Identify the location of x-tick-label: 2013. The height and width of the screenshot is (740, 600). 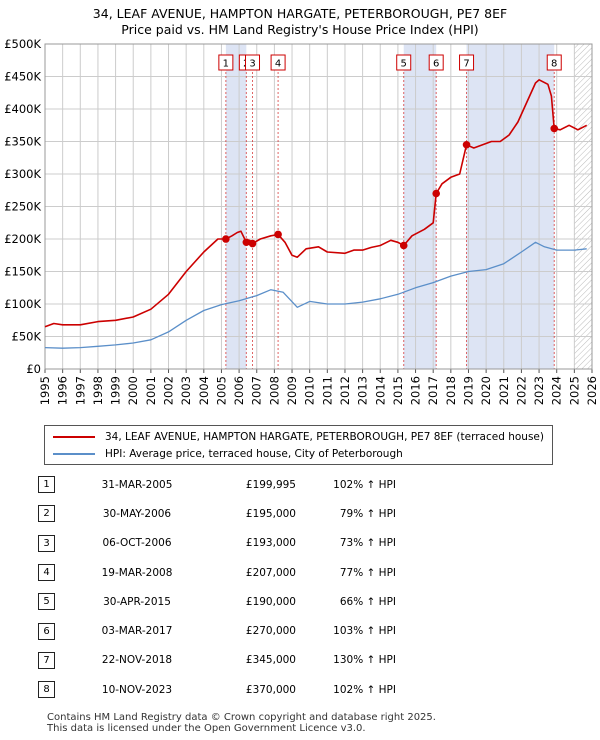
(363, 390).